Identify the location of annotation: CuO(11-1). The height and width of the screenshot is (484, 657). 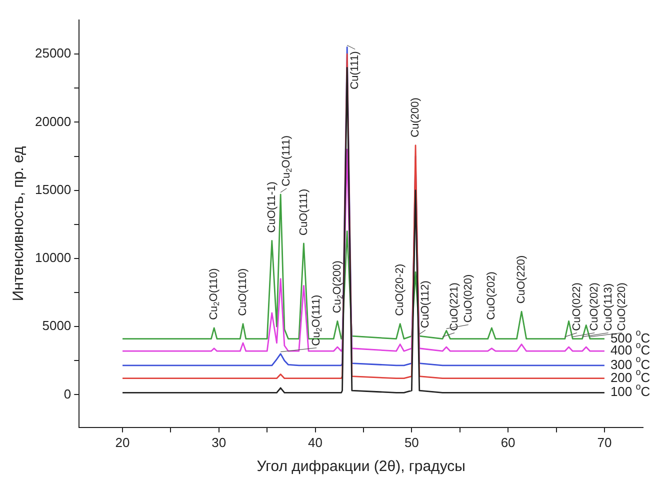
(272, 207).